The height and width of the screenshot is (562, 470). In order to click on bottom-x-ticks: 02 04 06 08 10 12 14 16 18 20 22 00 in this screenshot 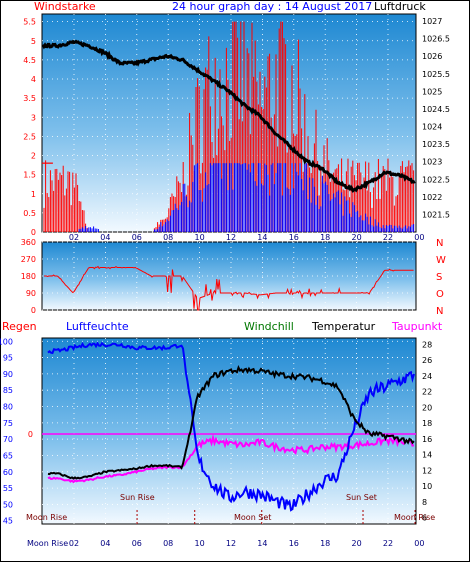, I will do `click(247, 543)`.